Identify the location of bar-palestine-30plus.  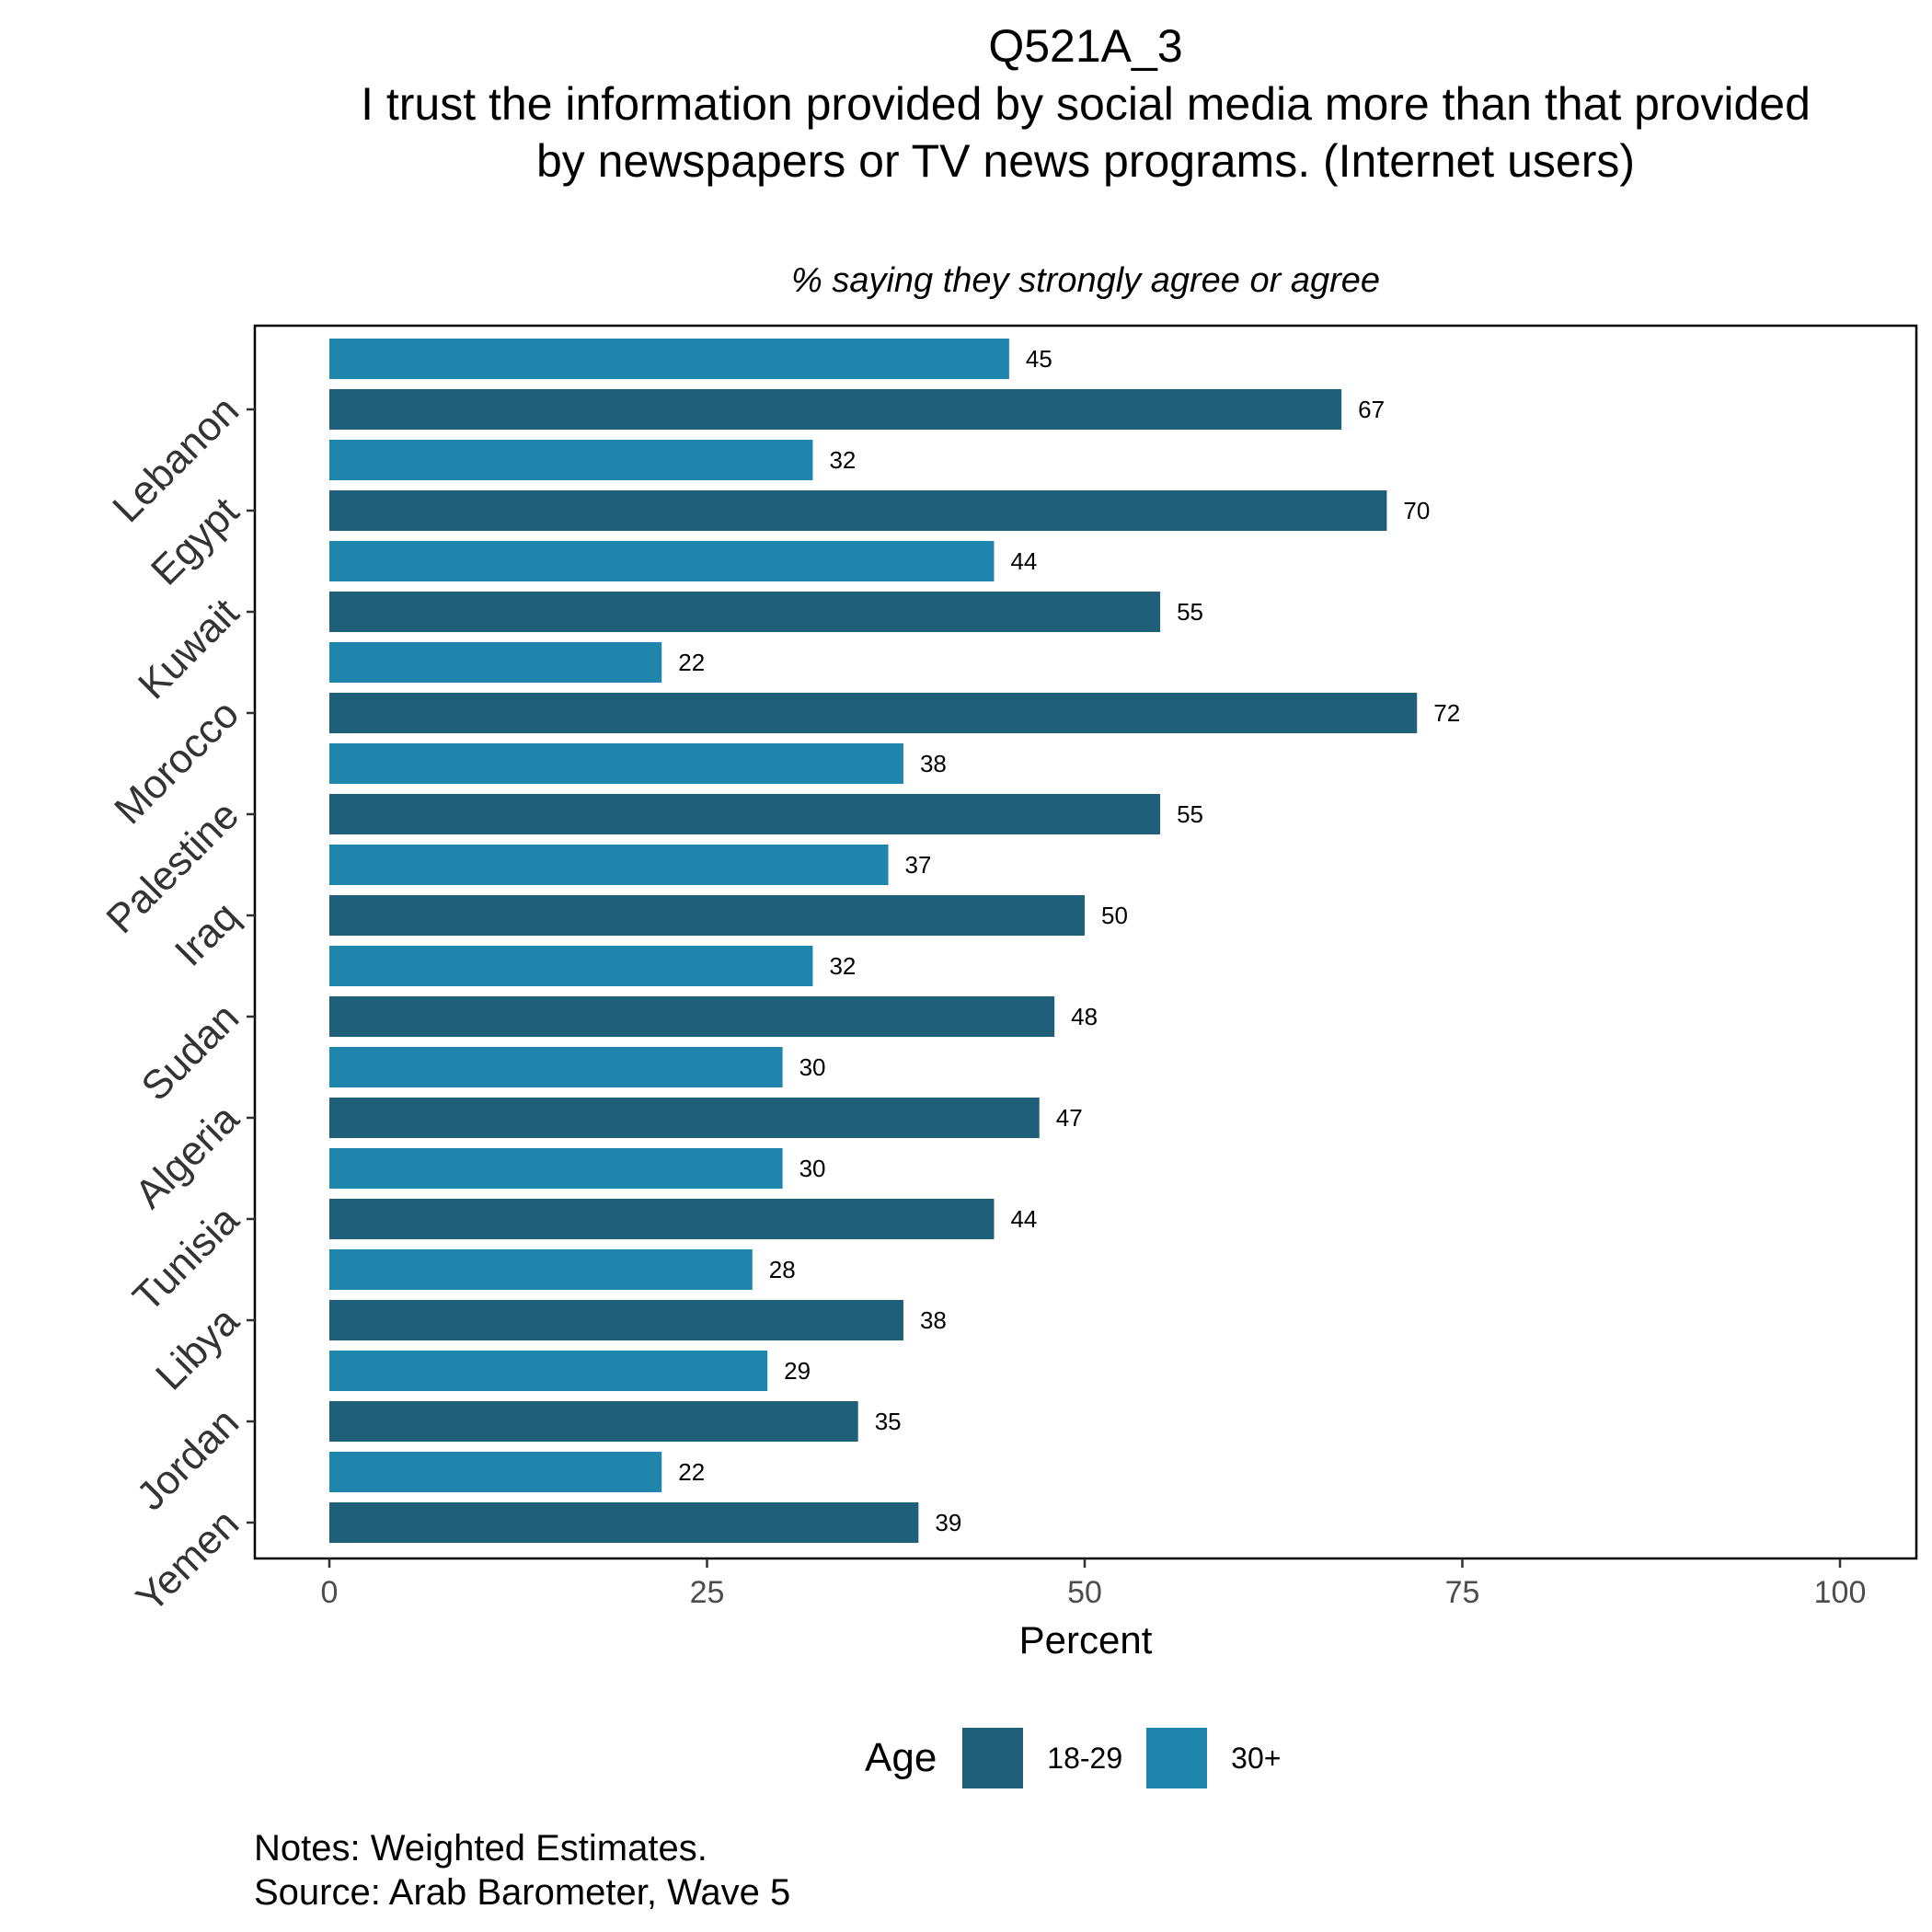
(616, 763).